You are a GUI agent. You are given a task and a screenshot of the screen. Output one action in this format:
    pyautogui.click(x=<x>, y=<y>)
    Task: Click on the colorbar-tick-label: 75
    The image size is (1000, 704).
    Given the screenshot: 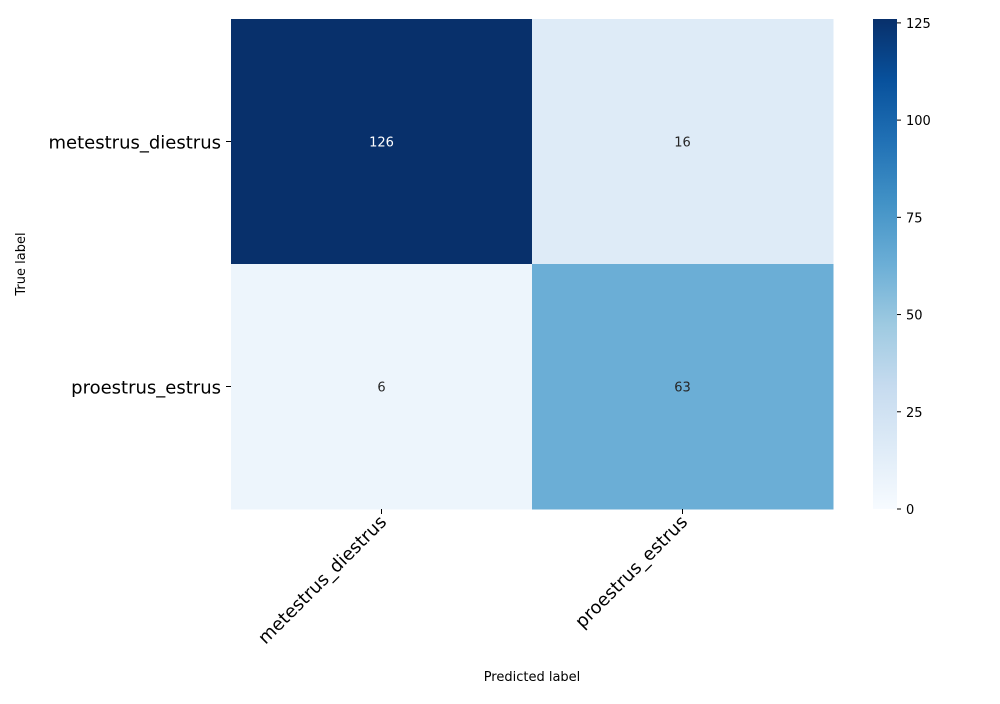 What is the action you would take?
    pyautogui.click(x=914, y=218)
    